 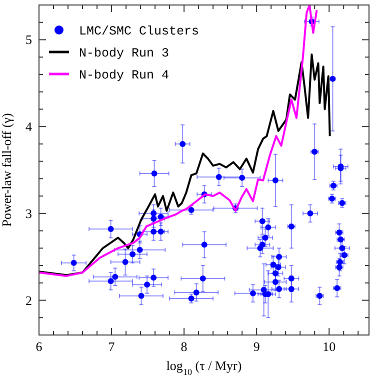 What do you see at coordinates (124, 75) in the screenshot?
I see `legend-label: N-body Run 4` at bounding box center [124, 75].